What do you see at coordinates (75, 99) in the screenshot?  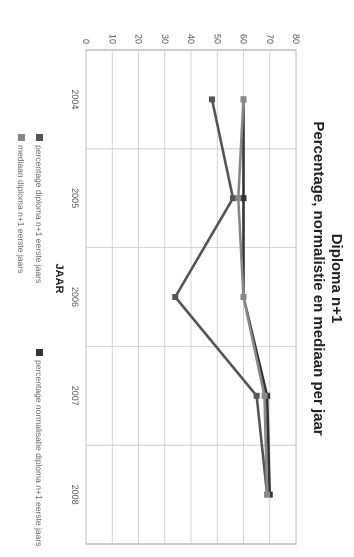 I see `x-tick-label: 2004` at bounding box center [75, 99].